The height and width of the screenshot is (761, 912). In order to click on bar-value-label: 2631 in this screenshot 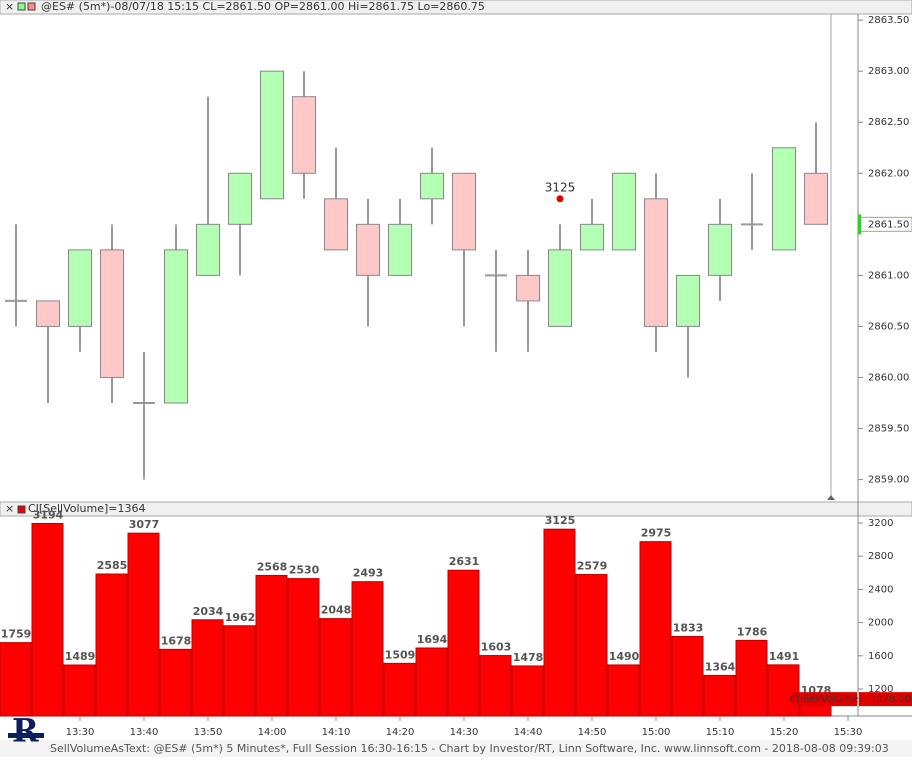, I will do `click(464, 561)`.